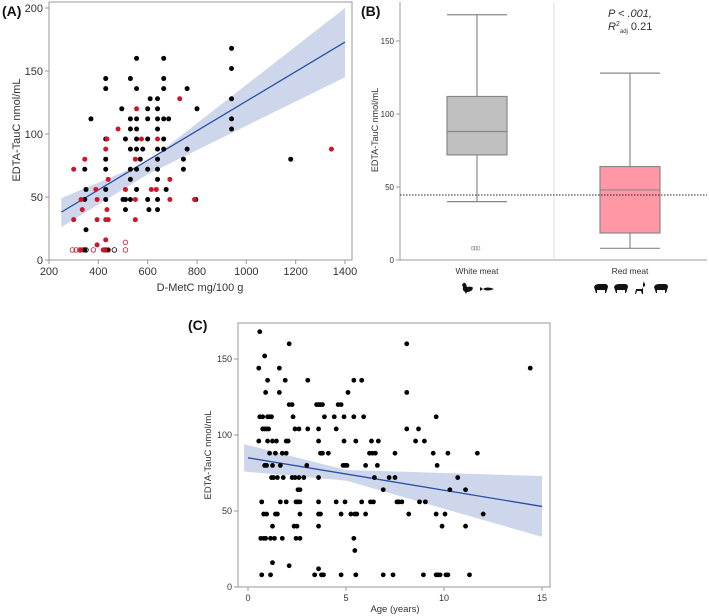 The width and height of the screenshot is (709, 616). What do you see at coordinates (34, 9) in the screenshot?
I see `y-tick-label: 200` at bounding box center [34, 9].